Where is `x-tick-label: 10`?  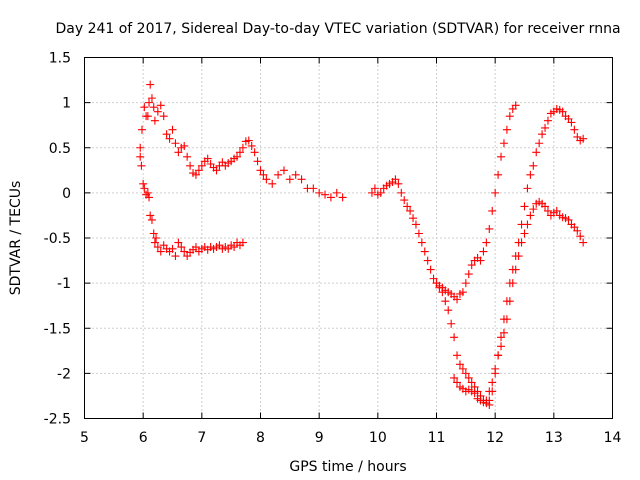 x-tick-label: 10 is located at coordinates (378, 438).